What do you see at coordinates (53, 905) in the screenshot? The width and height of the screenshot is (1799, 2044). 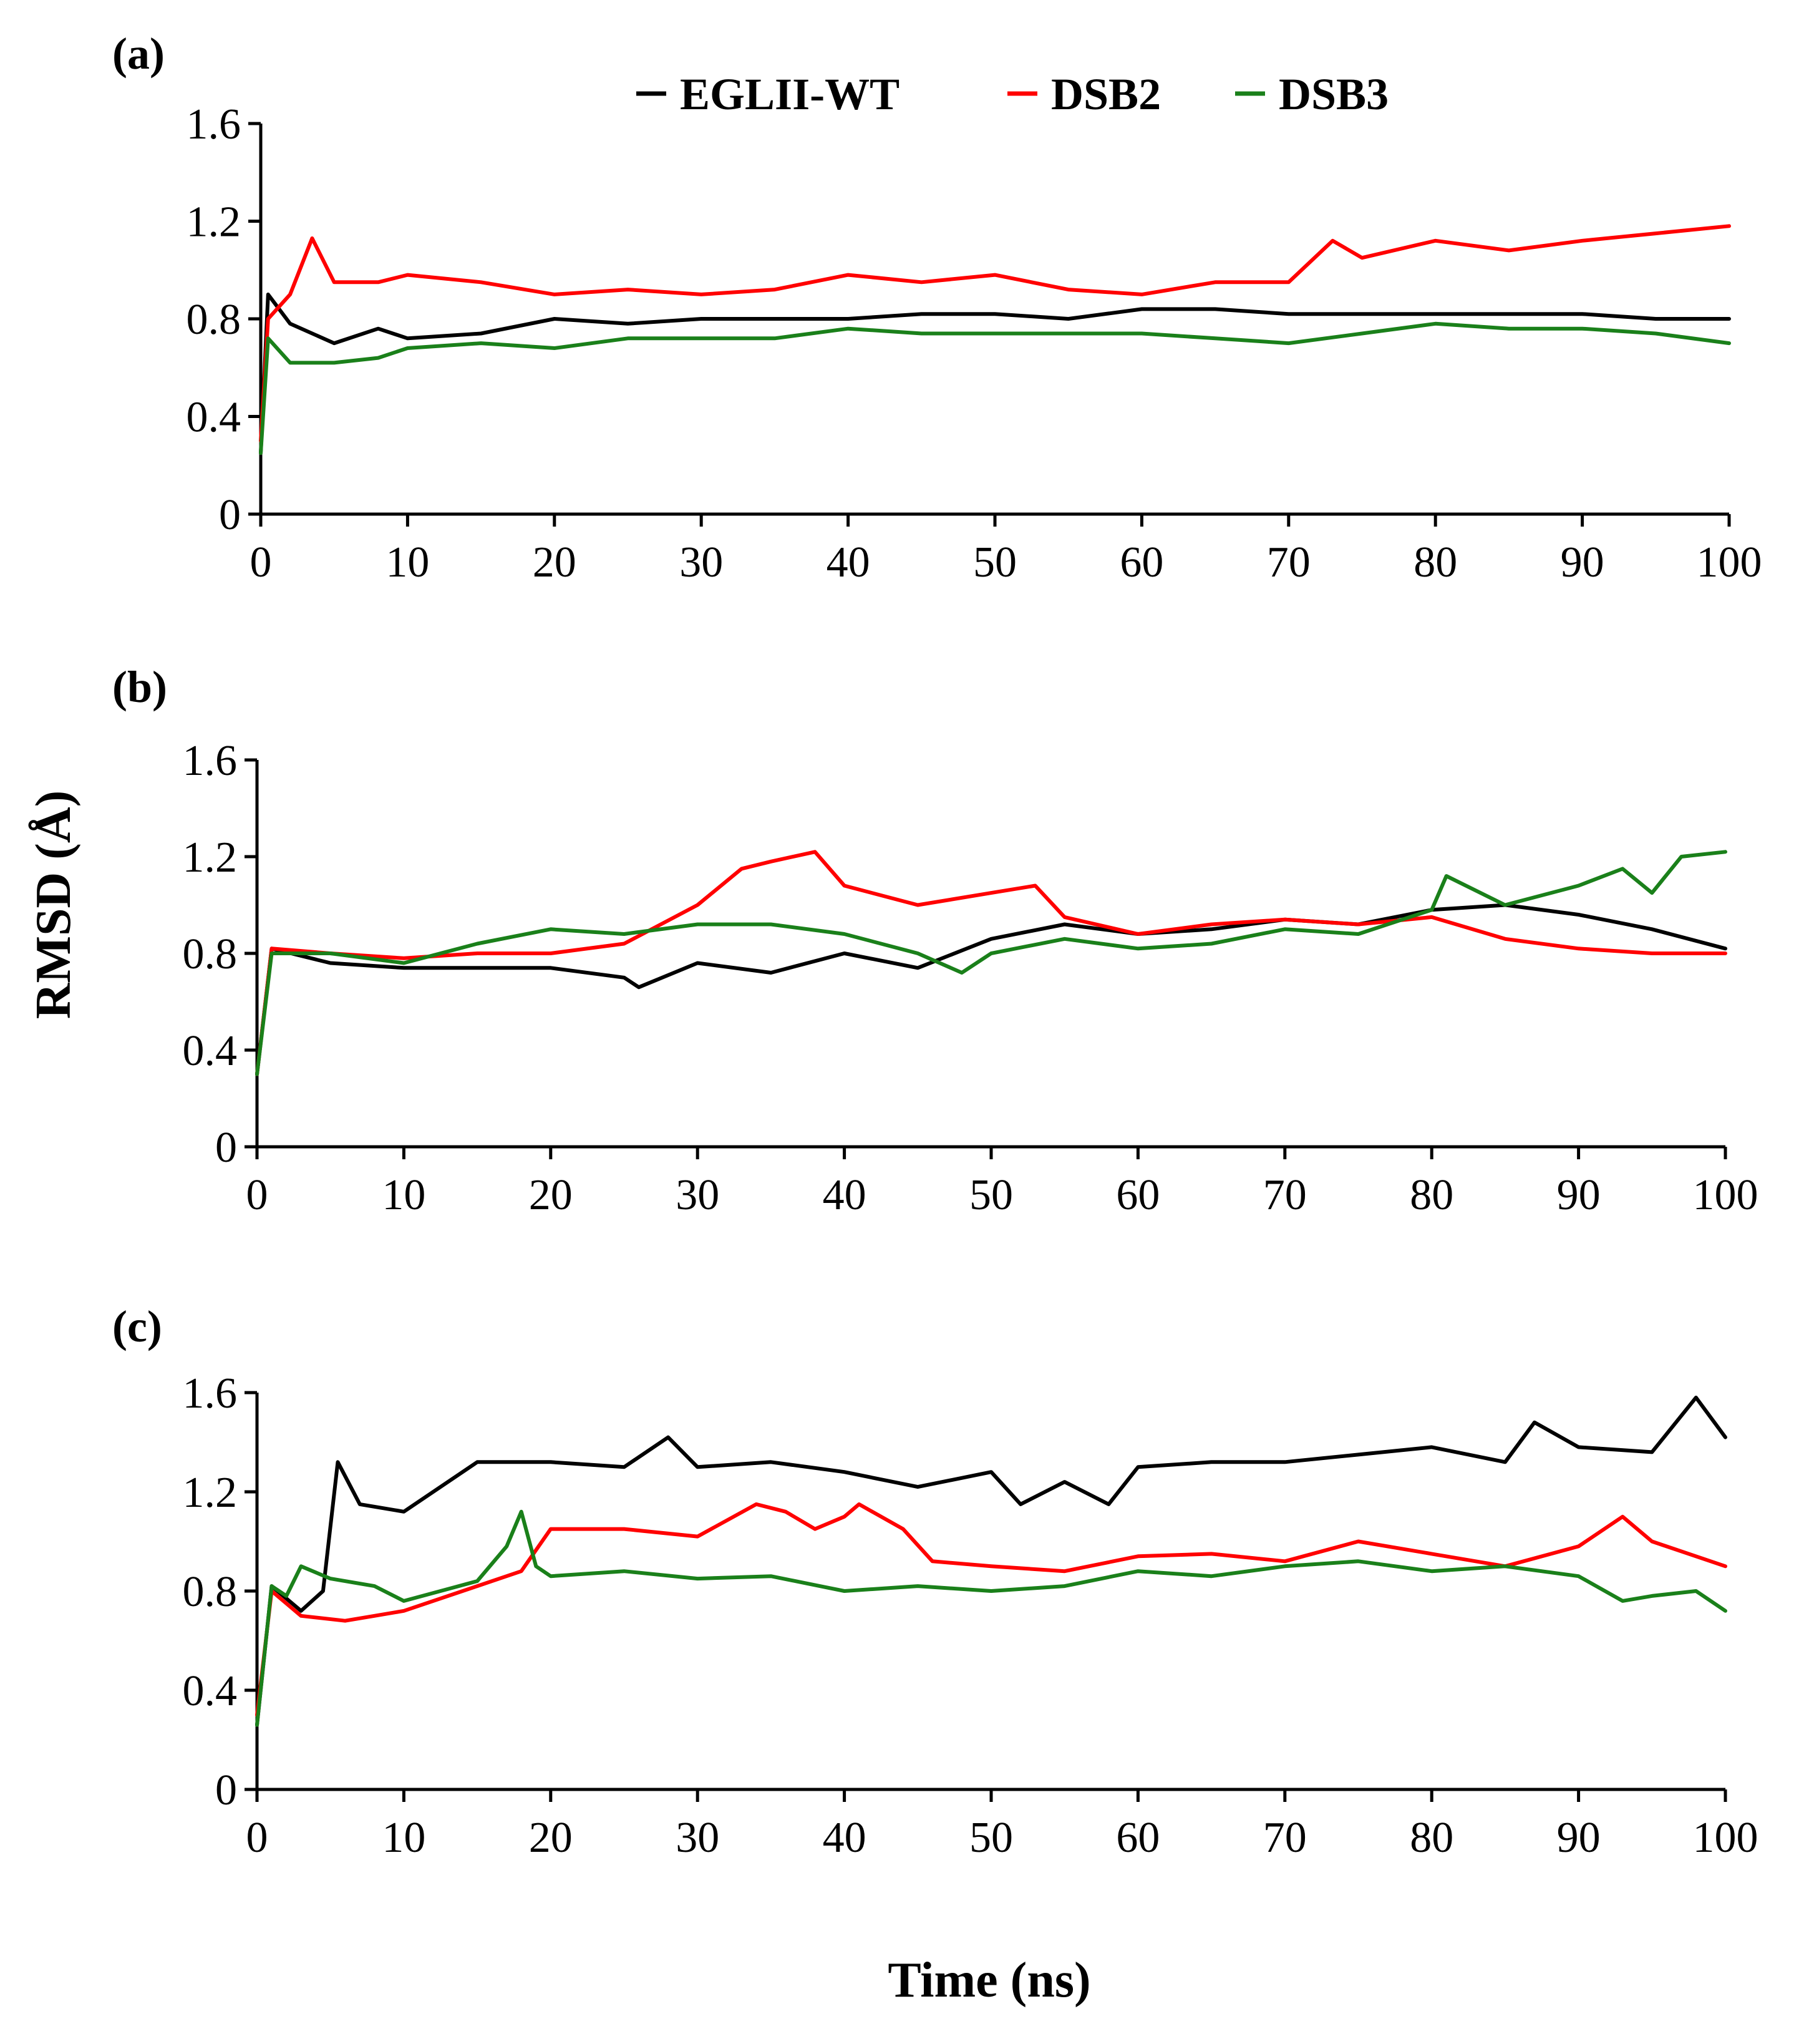 I see `y-axis-title: RMSD (Å)` at bounding box center [53, 905].